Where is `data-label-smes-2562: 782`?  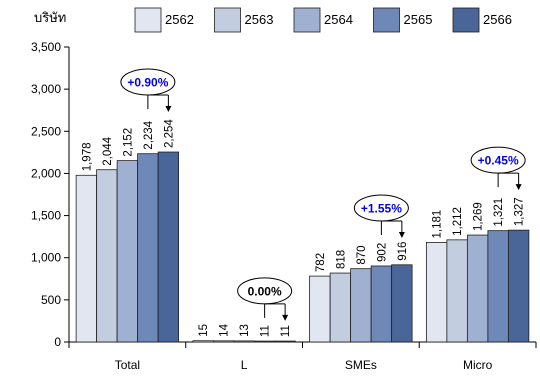 data-label-smes-2562: 782 is located at coordinates (321, 262).